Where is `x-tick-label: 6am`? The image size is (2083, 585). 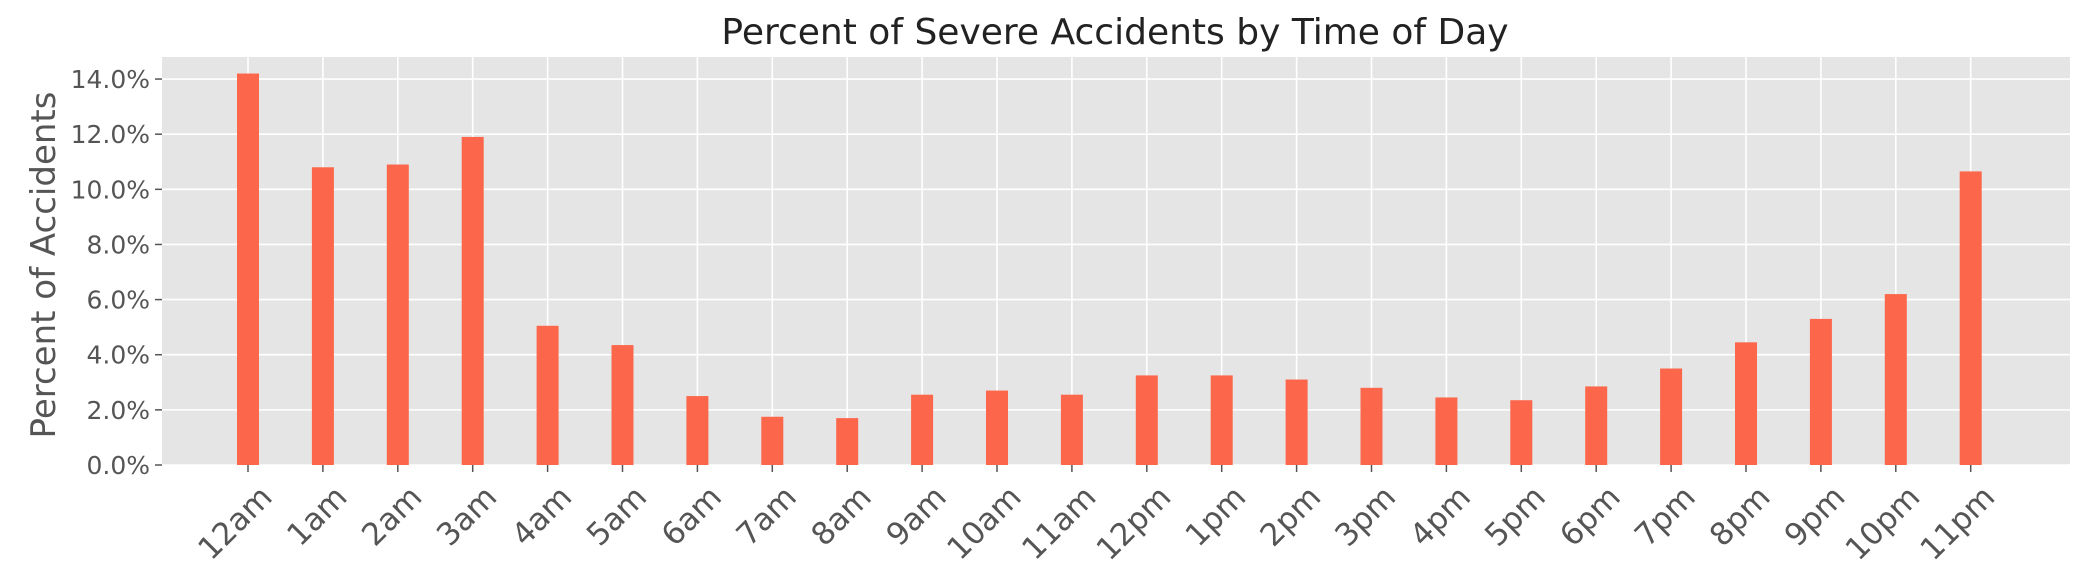 x-tick-label: 6am is located at coordinates (692, 516).